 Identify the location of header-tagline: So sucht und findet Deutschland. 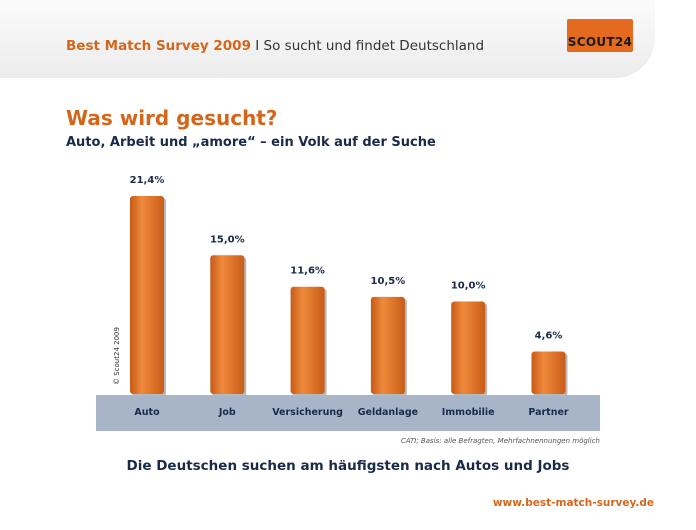
(374, 46).